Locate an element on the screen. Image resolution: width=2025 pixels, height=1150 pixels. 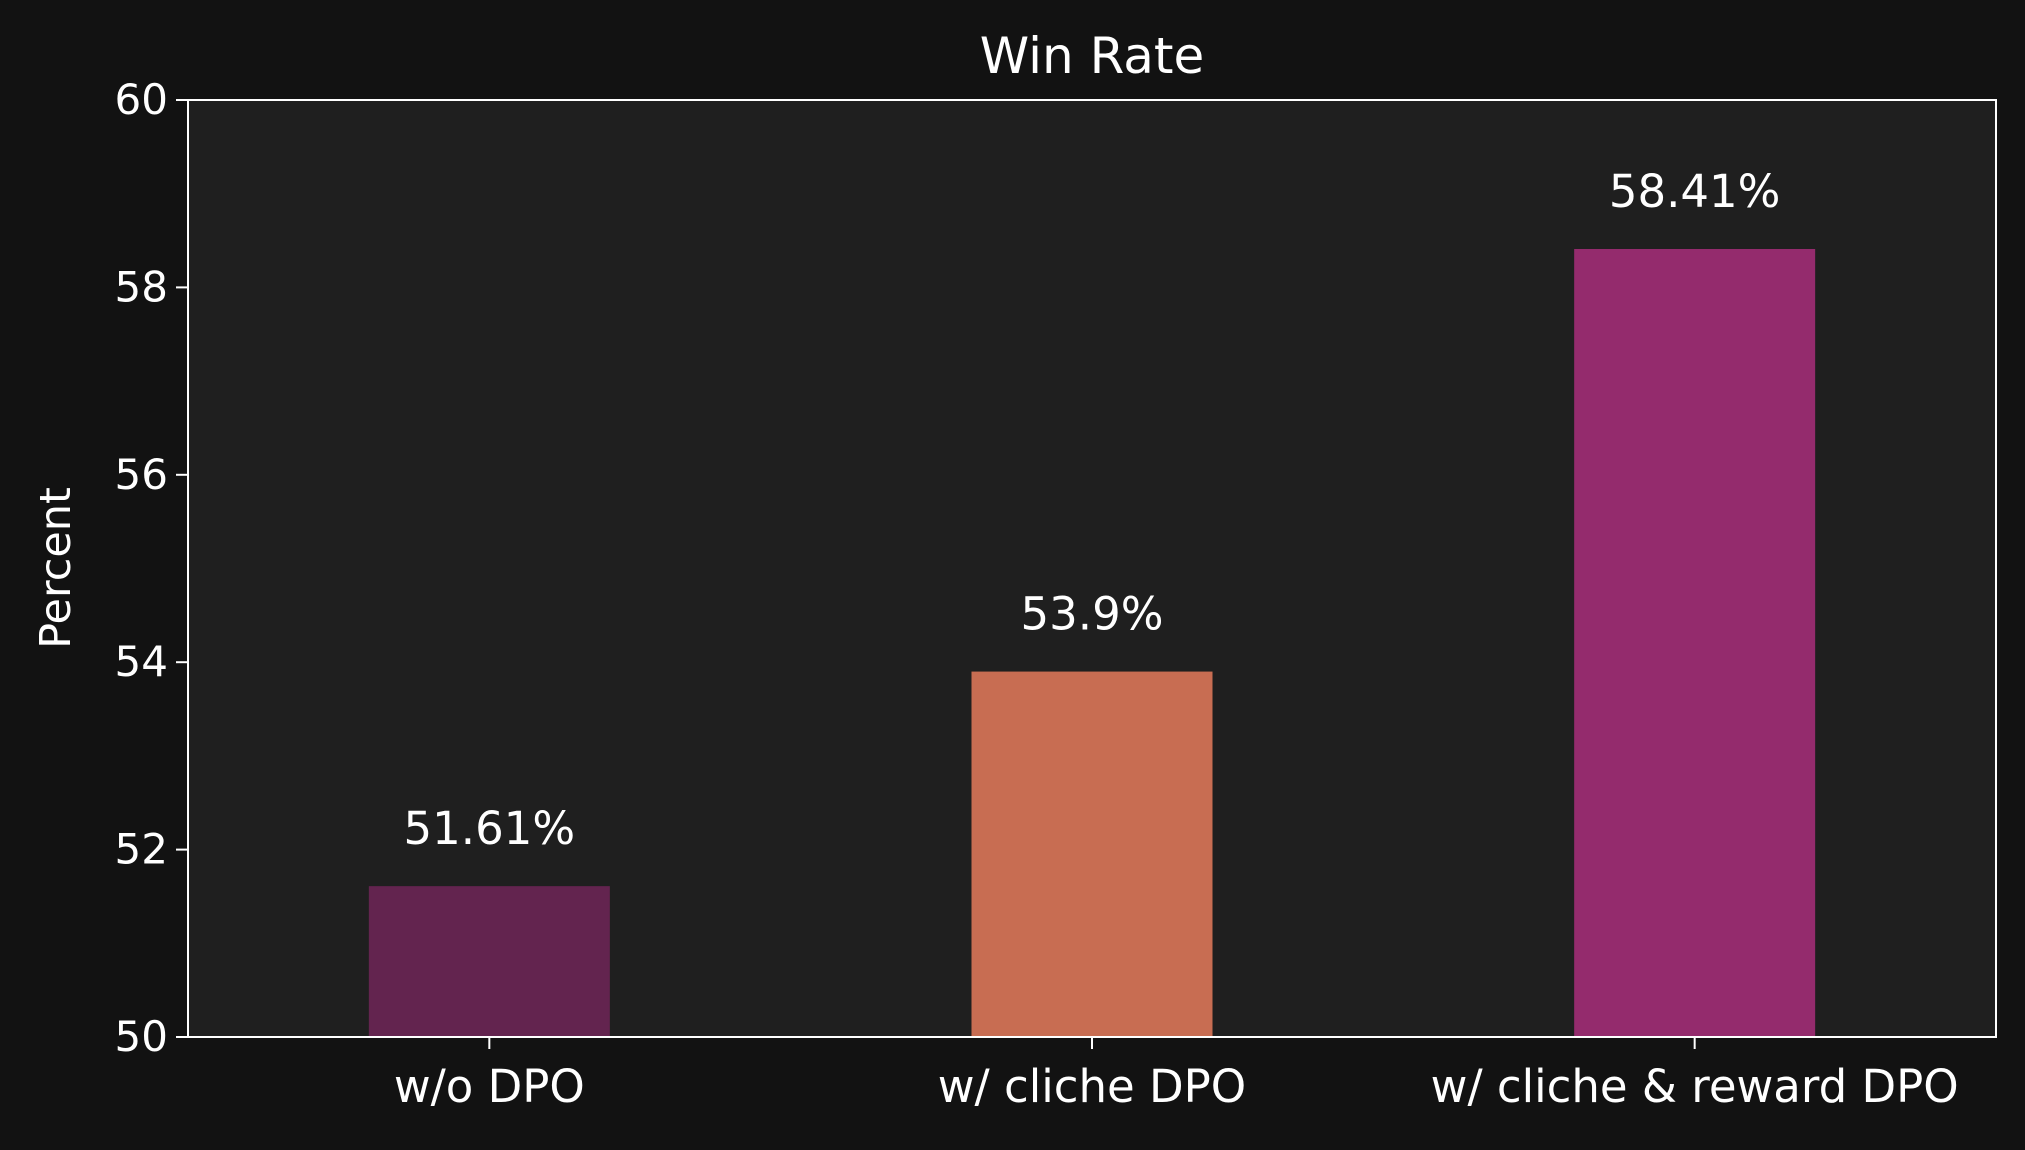
chart-title: Win Rate is located at coordinates (1092, 56).